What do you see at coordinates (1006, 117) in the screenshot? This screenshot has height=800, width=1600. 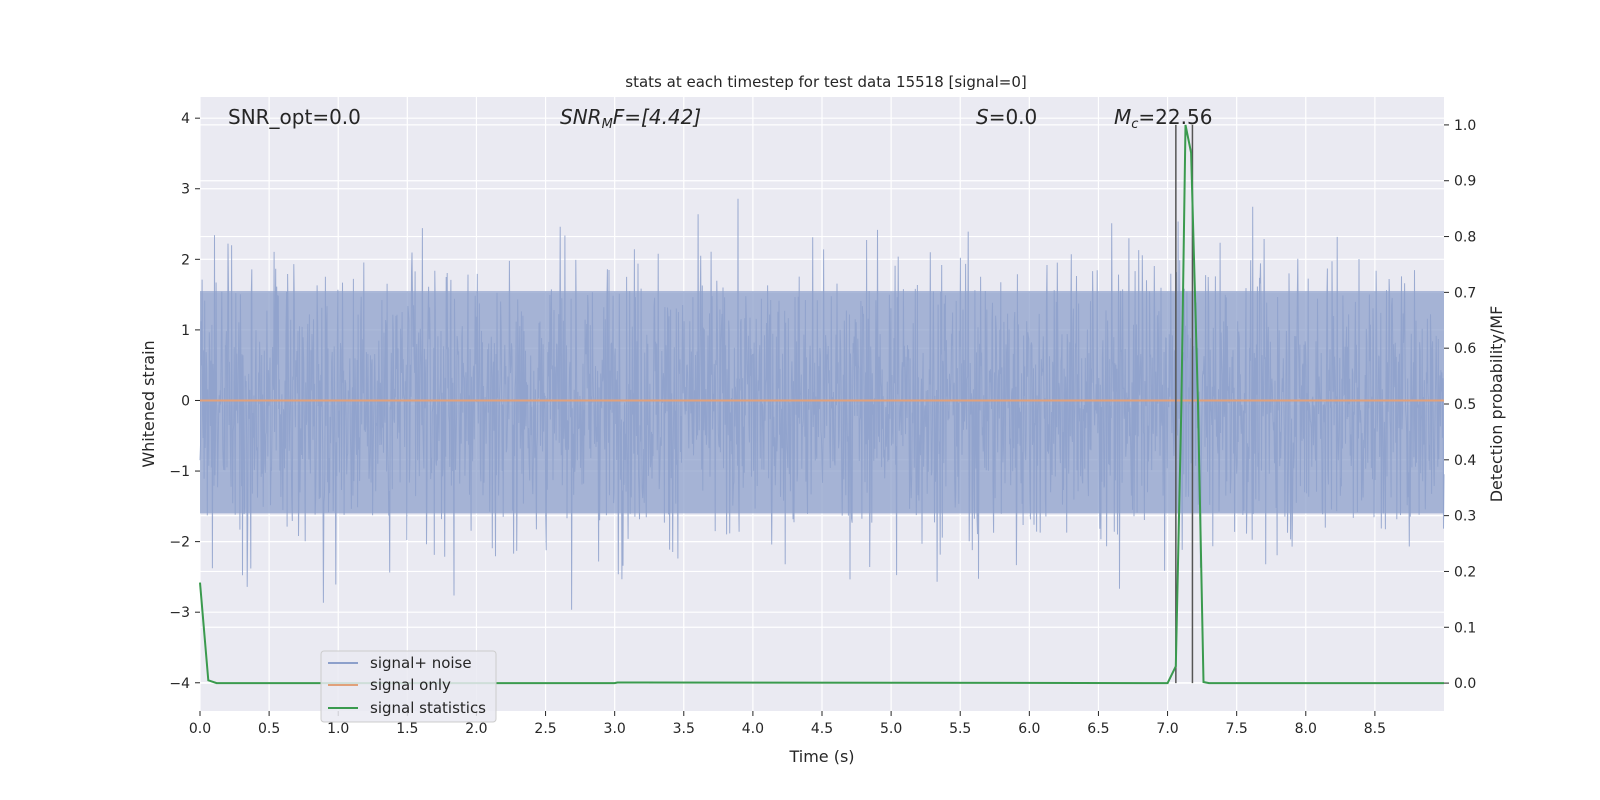 I see `annotation-s: S=0.0` at bounding box center [1006, 117].